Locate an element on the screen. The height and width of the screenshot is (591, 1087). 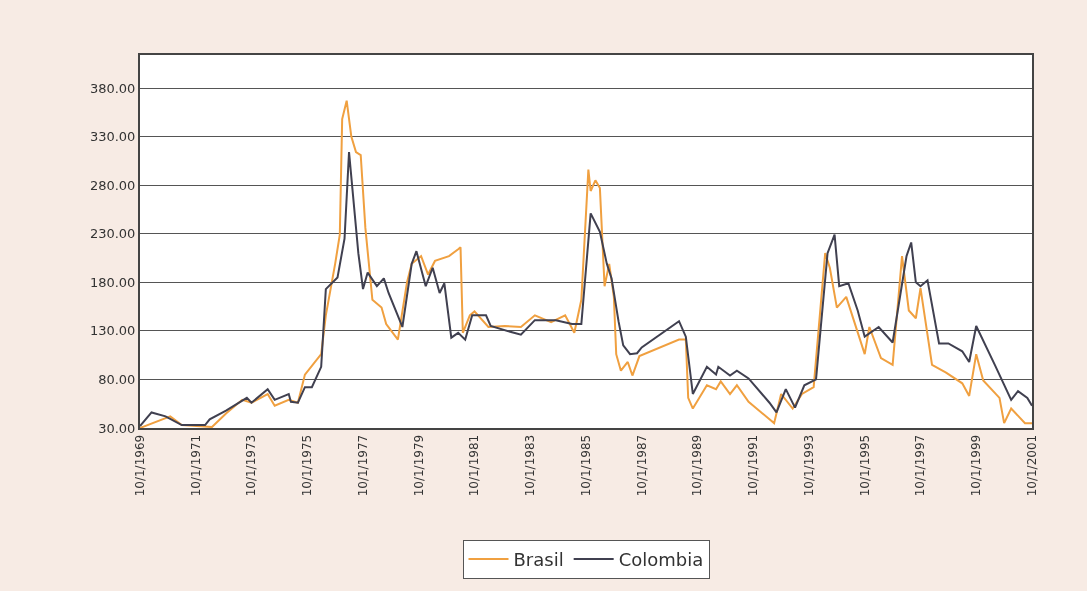
x-tick-label: 10/1/1983 is located at coordinates (530, 465).